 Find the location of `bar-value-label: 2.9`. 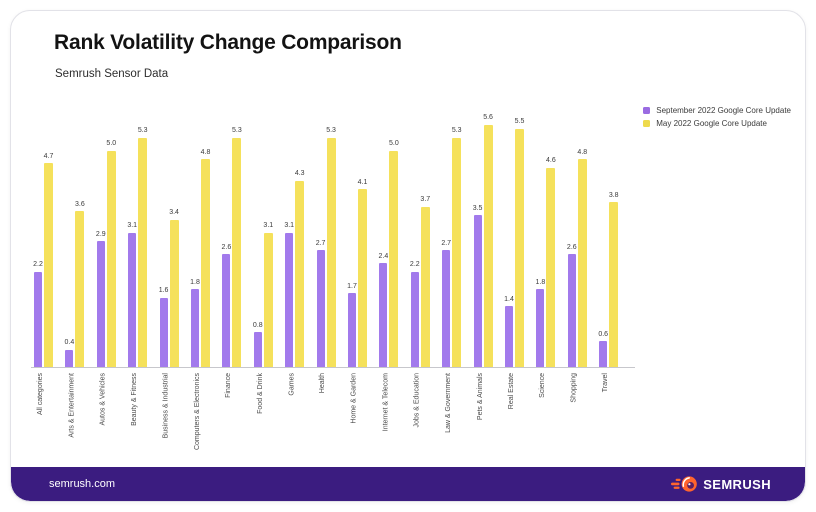

bar-value-label: 2.9 is located at coordinates (100, 234).